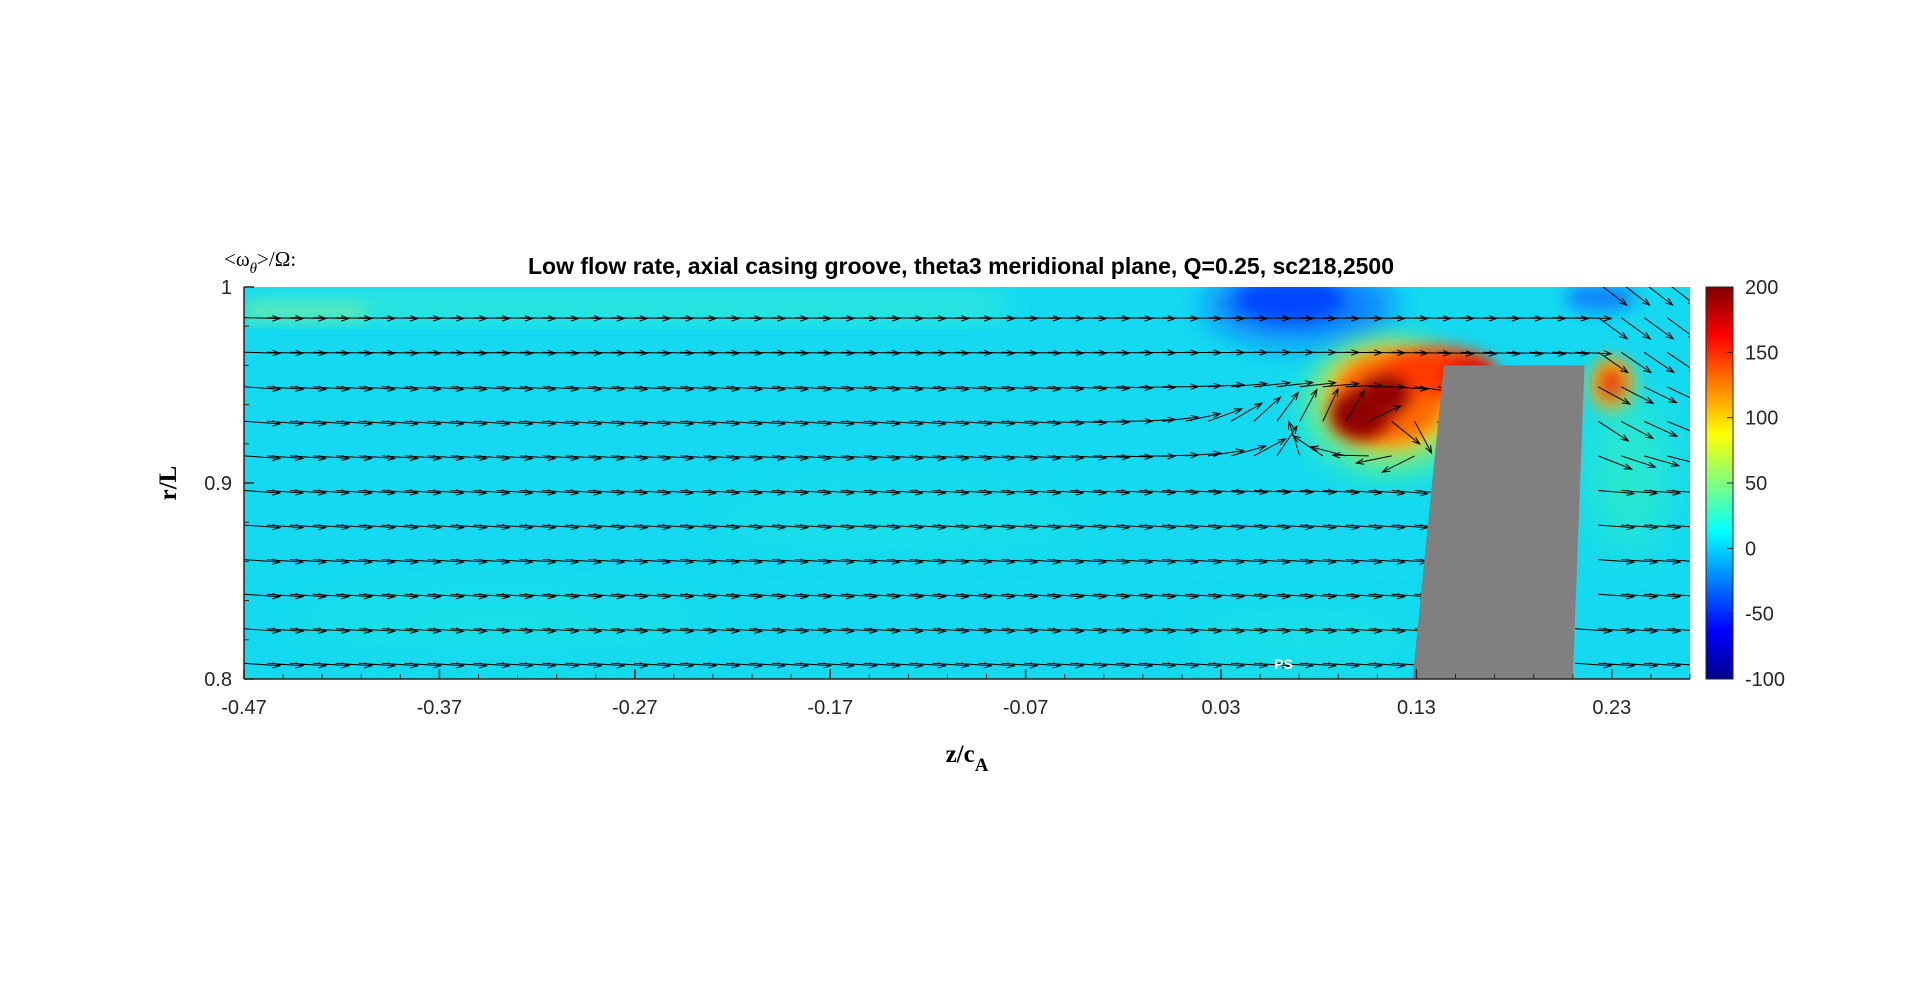  I want to click on colorbar-title: <ωθ>/Ω:, so click(260, 262).